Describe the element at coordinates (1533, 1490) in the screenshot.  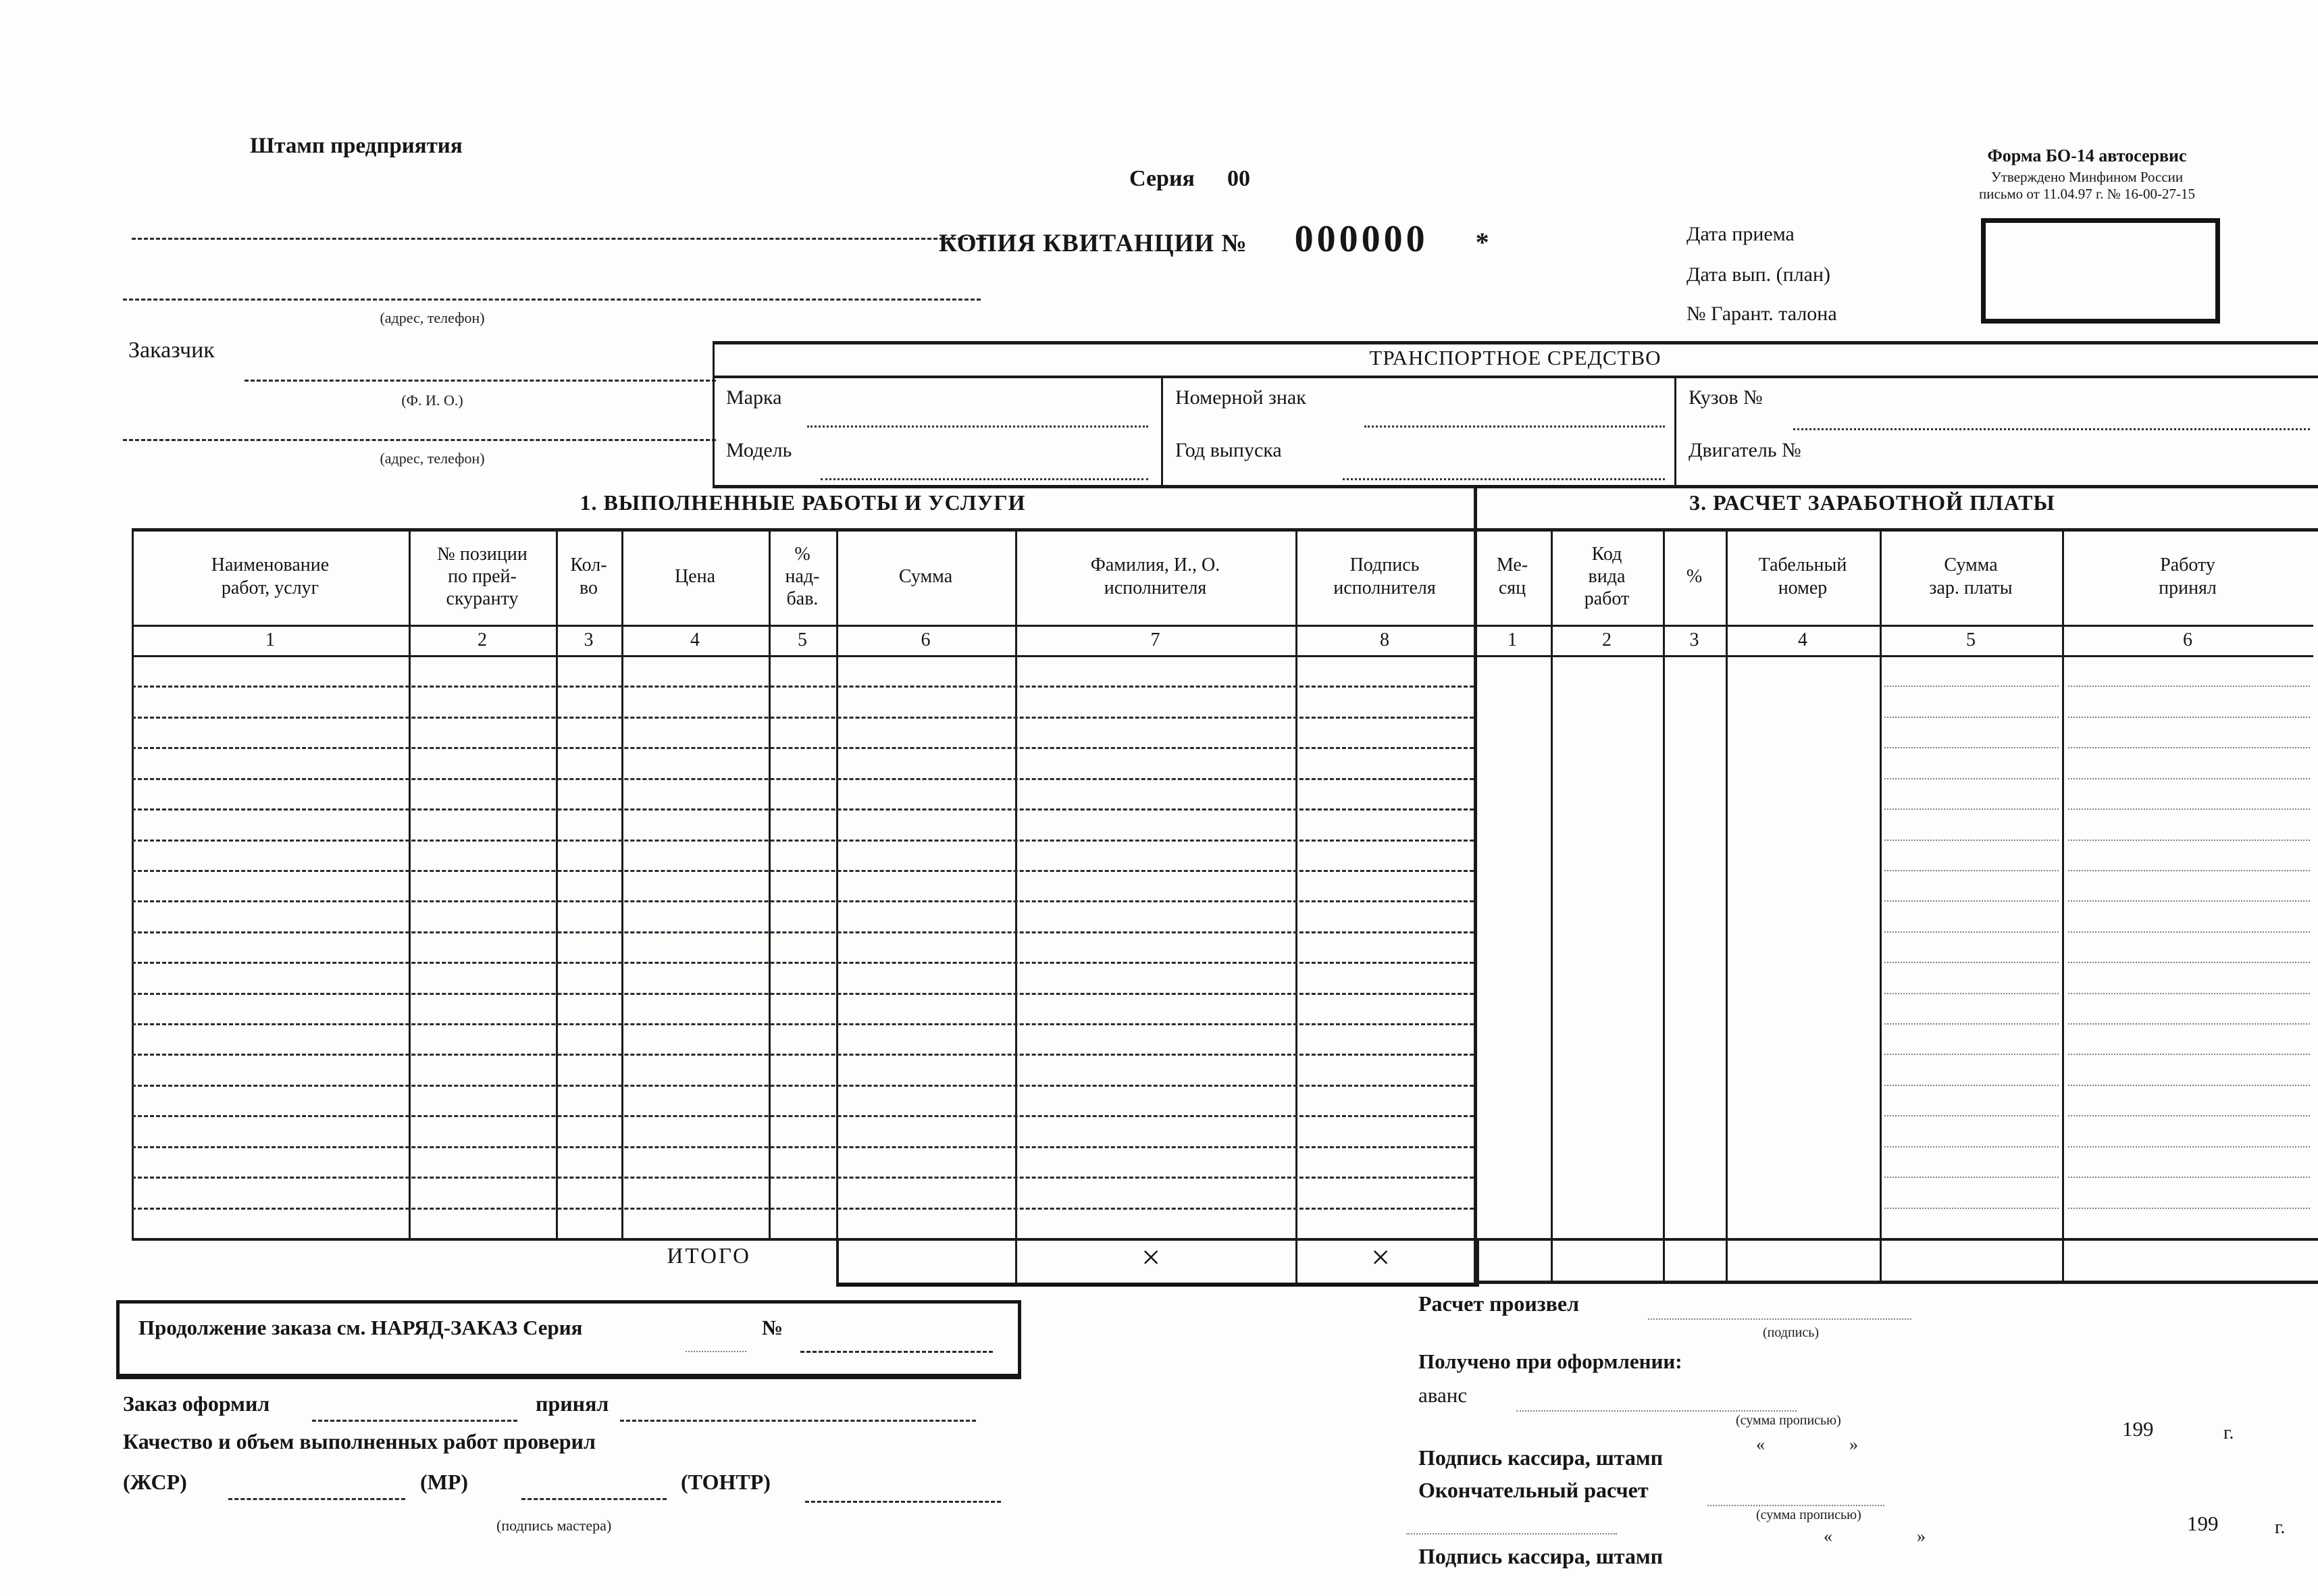
I see `final-payment-label: Окончательный расчет` at that location.